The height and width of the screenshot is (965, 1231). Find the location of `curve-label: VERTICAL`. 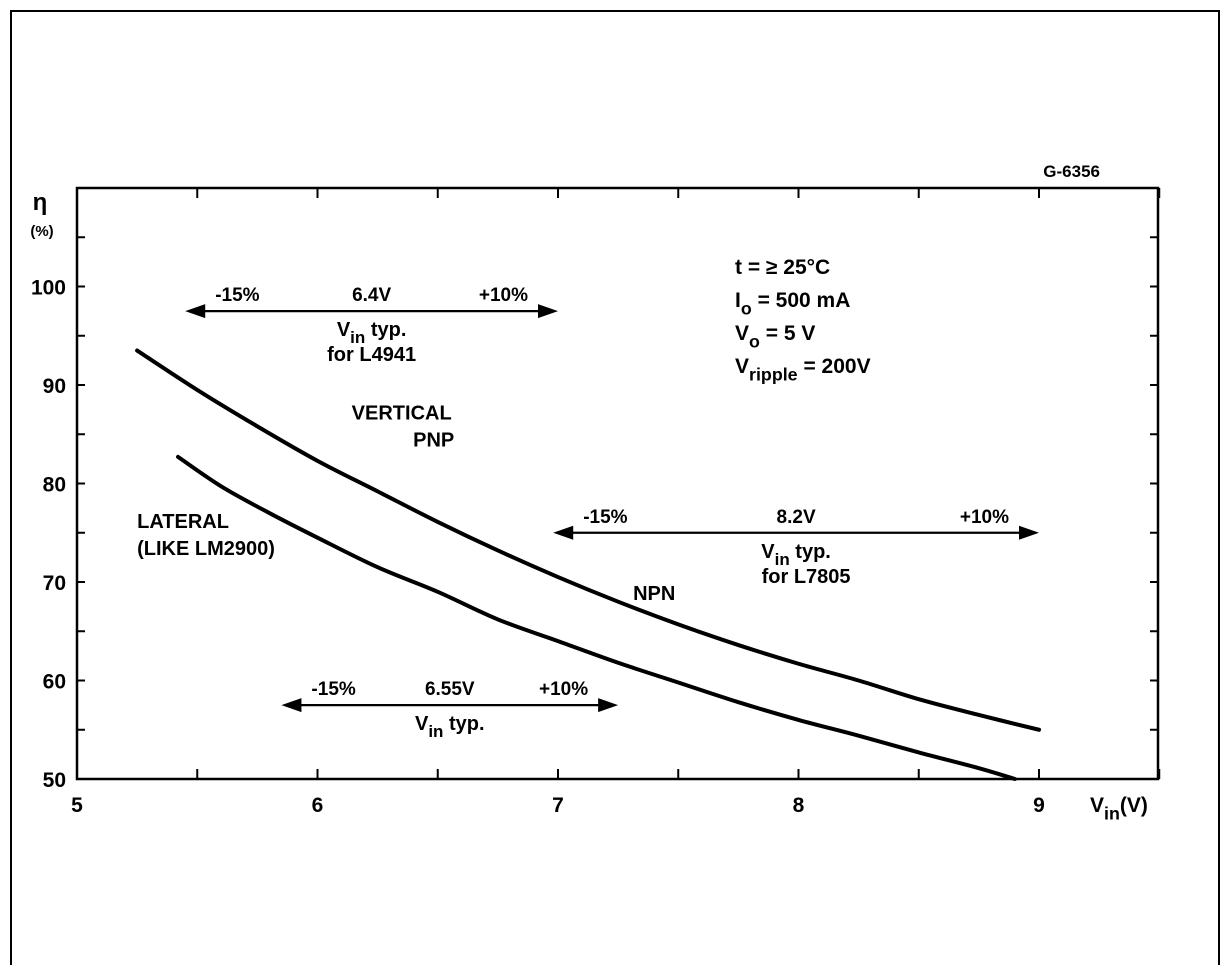

curve-label: VERTICAL is located at coordinates (402, 413).